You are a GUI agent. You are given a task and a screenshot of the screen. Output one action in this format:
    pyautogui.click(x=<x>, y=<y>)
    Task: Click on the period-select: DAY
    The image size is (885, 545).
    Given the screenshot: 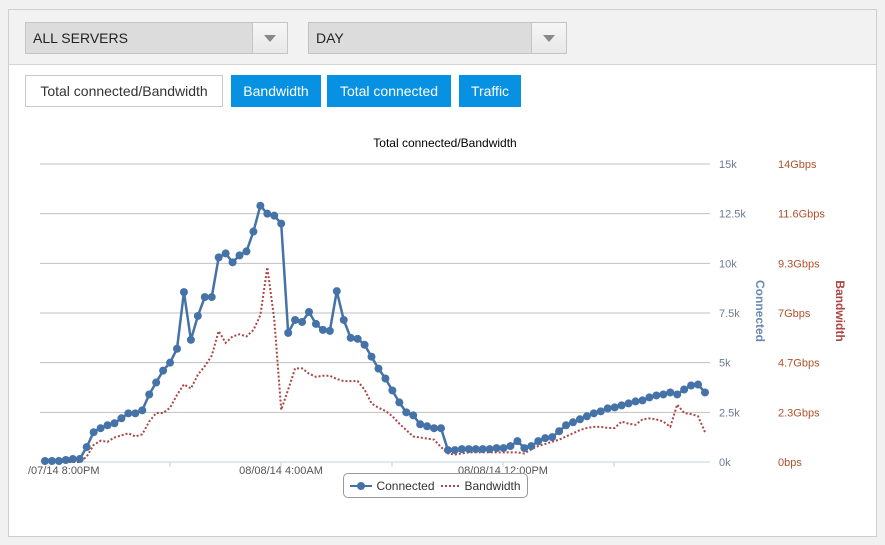 What is the action you would take?
    pyautogui.click(x=437, y=38)
    